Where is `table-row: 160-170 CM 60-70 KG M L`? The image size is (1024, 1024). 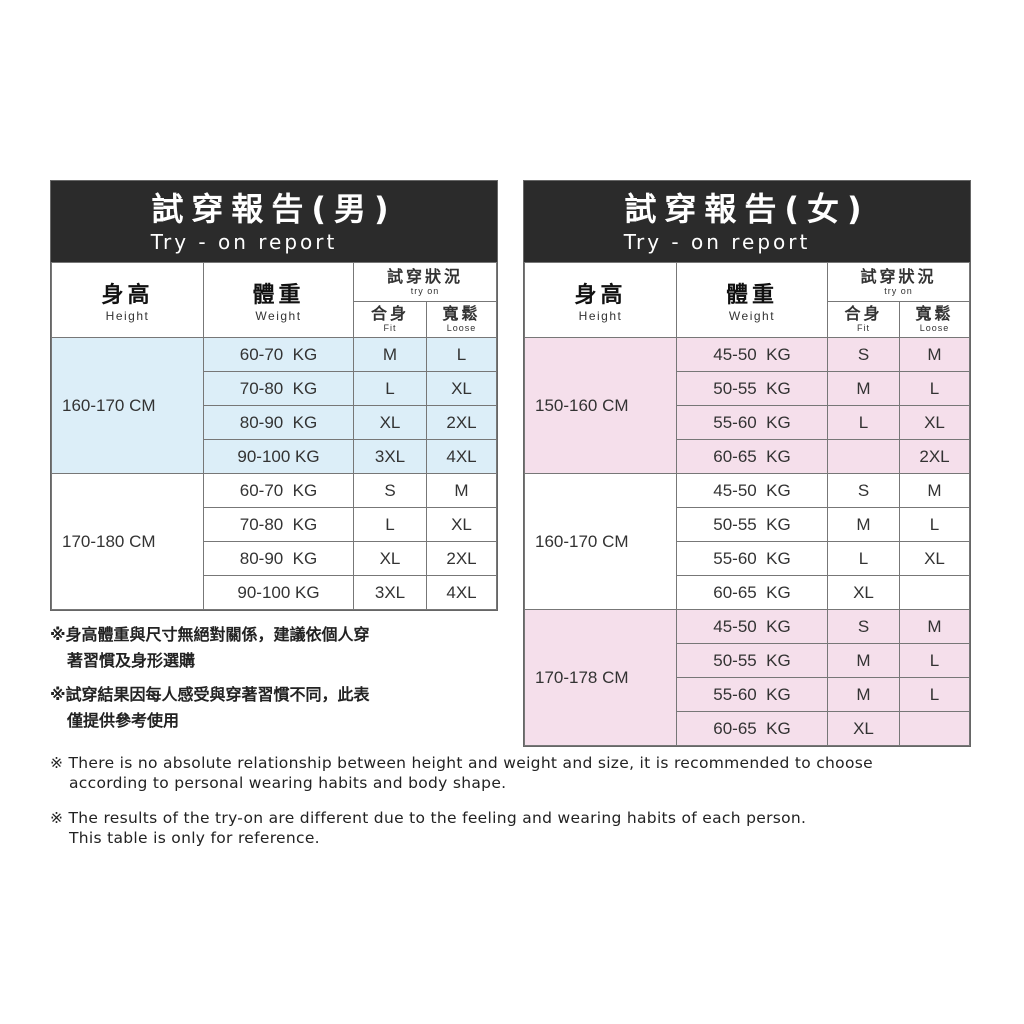
table-row: 160-170 CM 60-70 KG M L is located at coordinates (274, 405).